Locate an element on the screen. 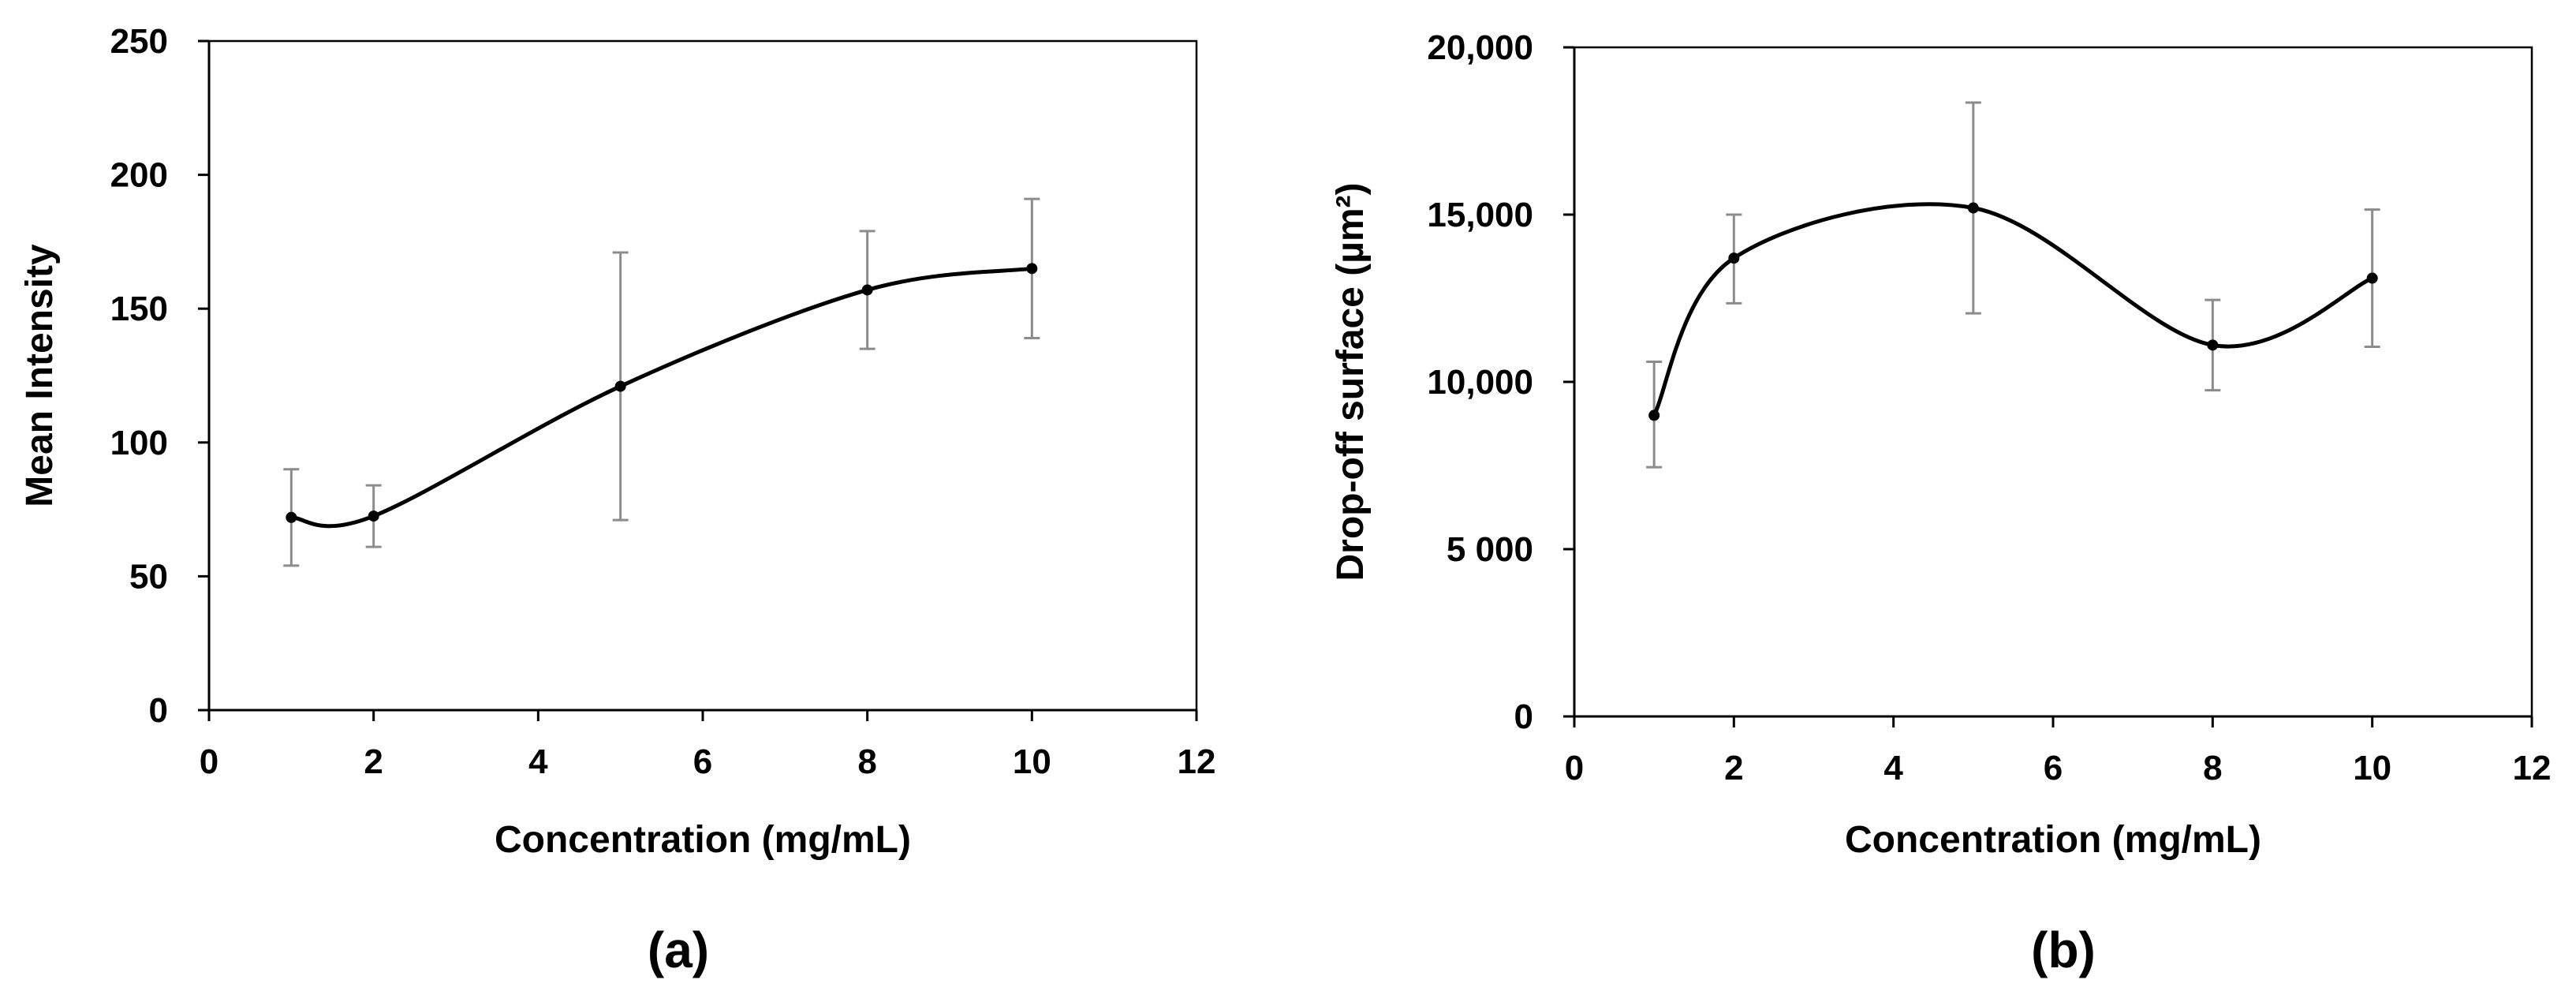 The width and height of the screenshot is (2576, 1006). y-axis-title-a: Mean Intensity is located at coordinates (40, 376).